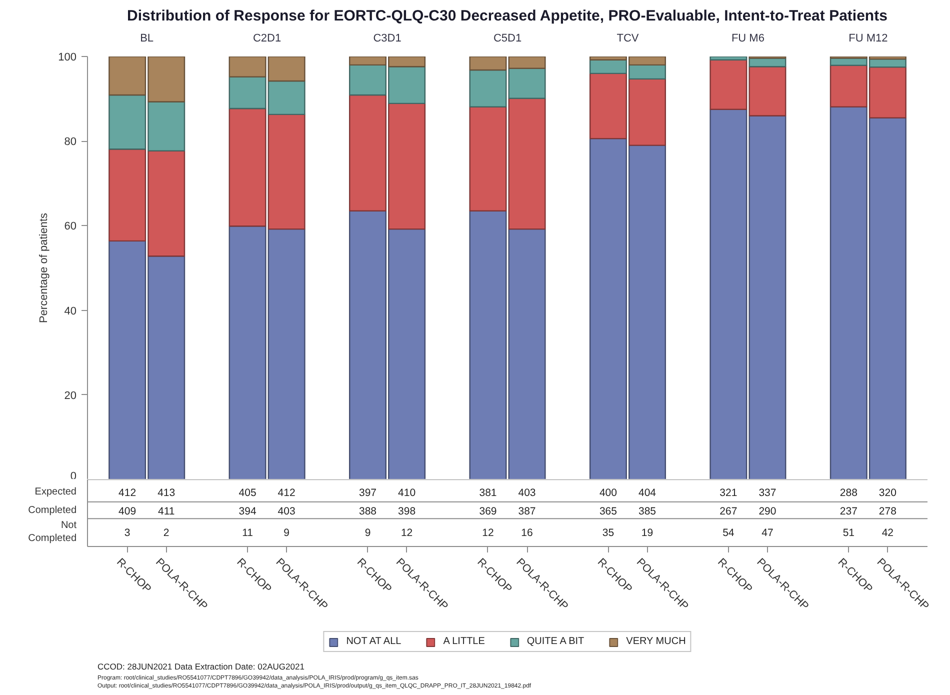  What do you see at coordinates (70, 226) in the screenshot?
I see `y-tick-label: 60` at bounding box center [70, 226].